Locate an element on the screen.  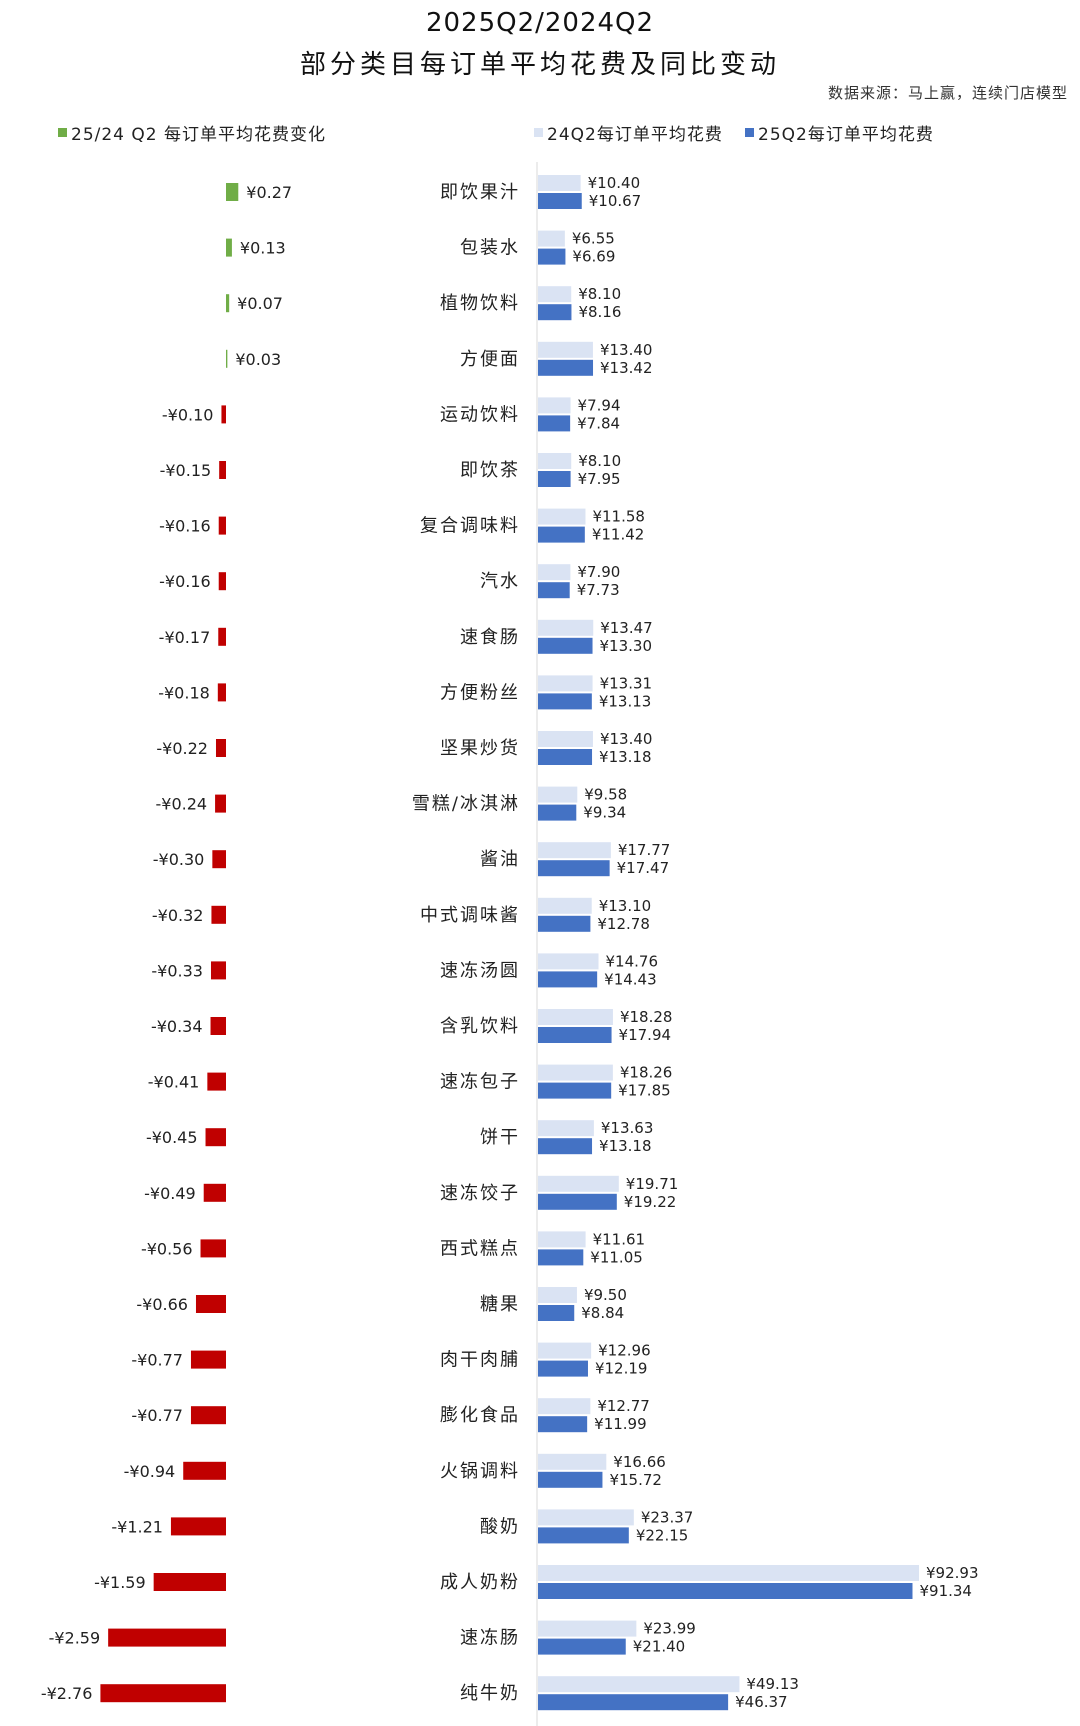
change-data-label: ¥0.27 is located at coordinates (269, 192).